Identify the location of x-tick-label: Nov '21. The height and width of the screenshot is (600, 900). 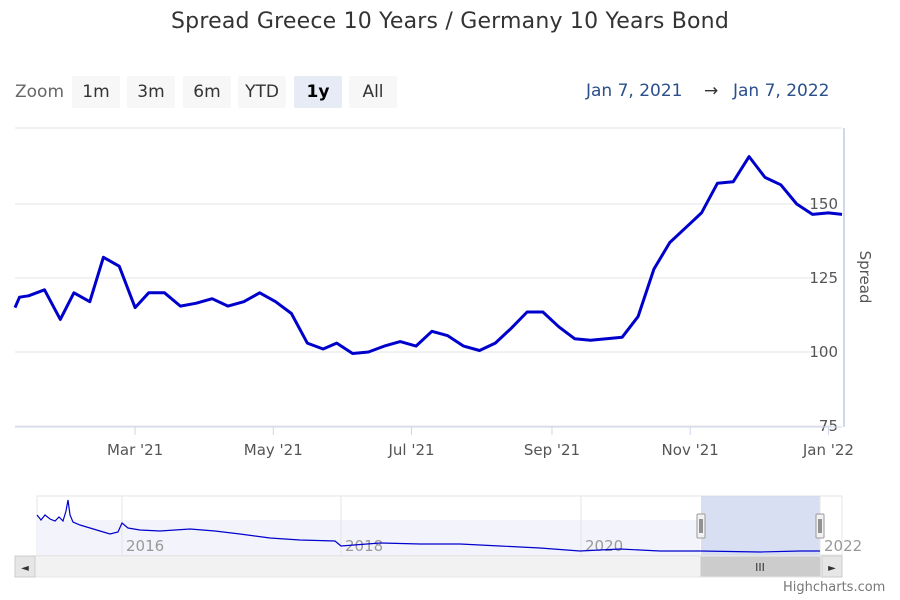
(690, 450).